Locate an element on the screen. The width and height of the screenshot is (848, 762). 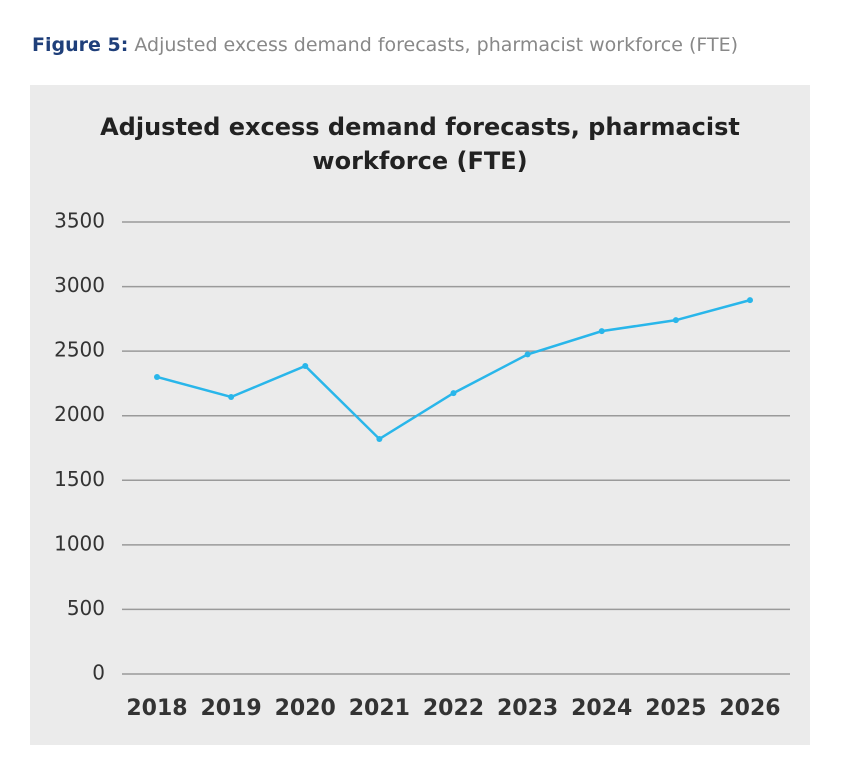
y-tick-label: 2500 is located at coordinates (79, 350).